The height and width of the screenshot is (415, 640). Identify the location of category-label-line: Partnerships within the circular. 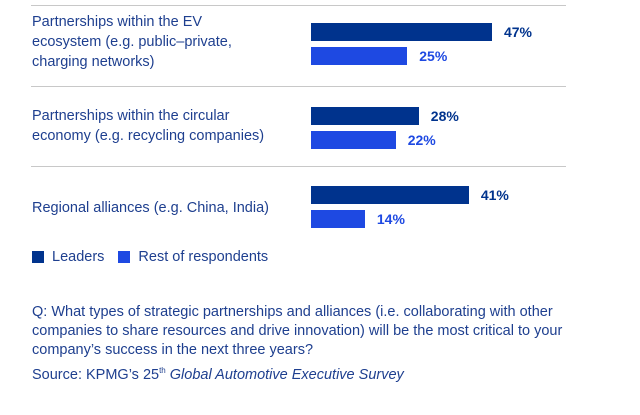
(131, 116).